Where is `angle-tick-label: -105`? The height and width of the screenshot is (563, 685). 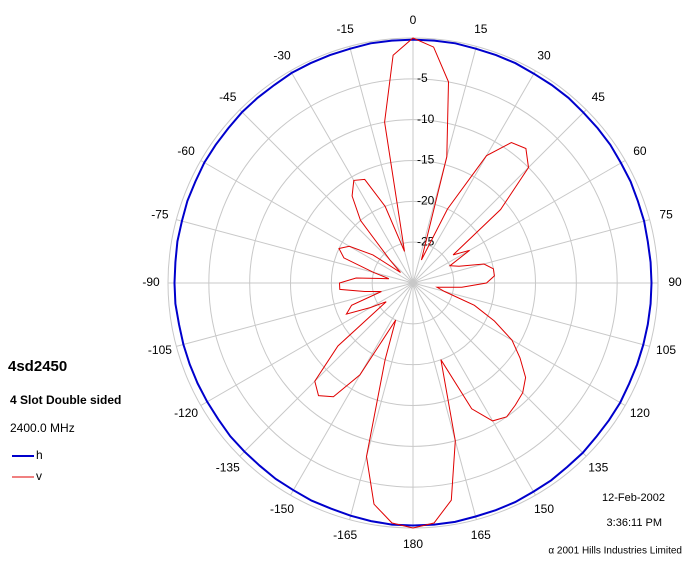
angle-tick-label: -105 is located at coordinates (160, 350).